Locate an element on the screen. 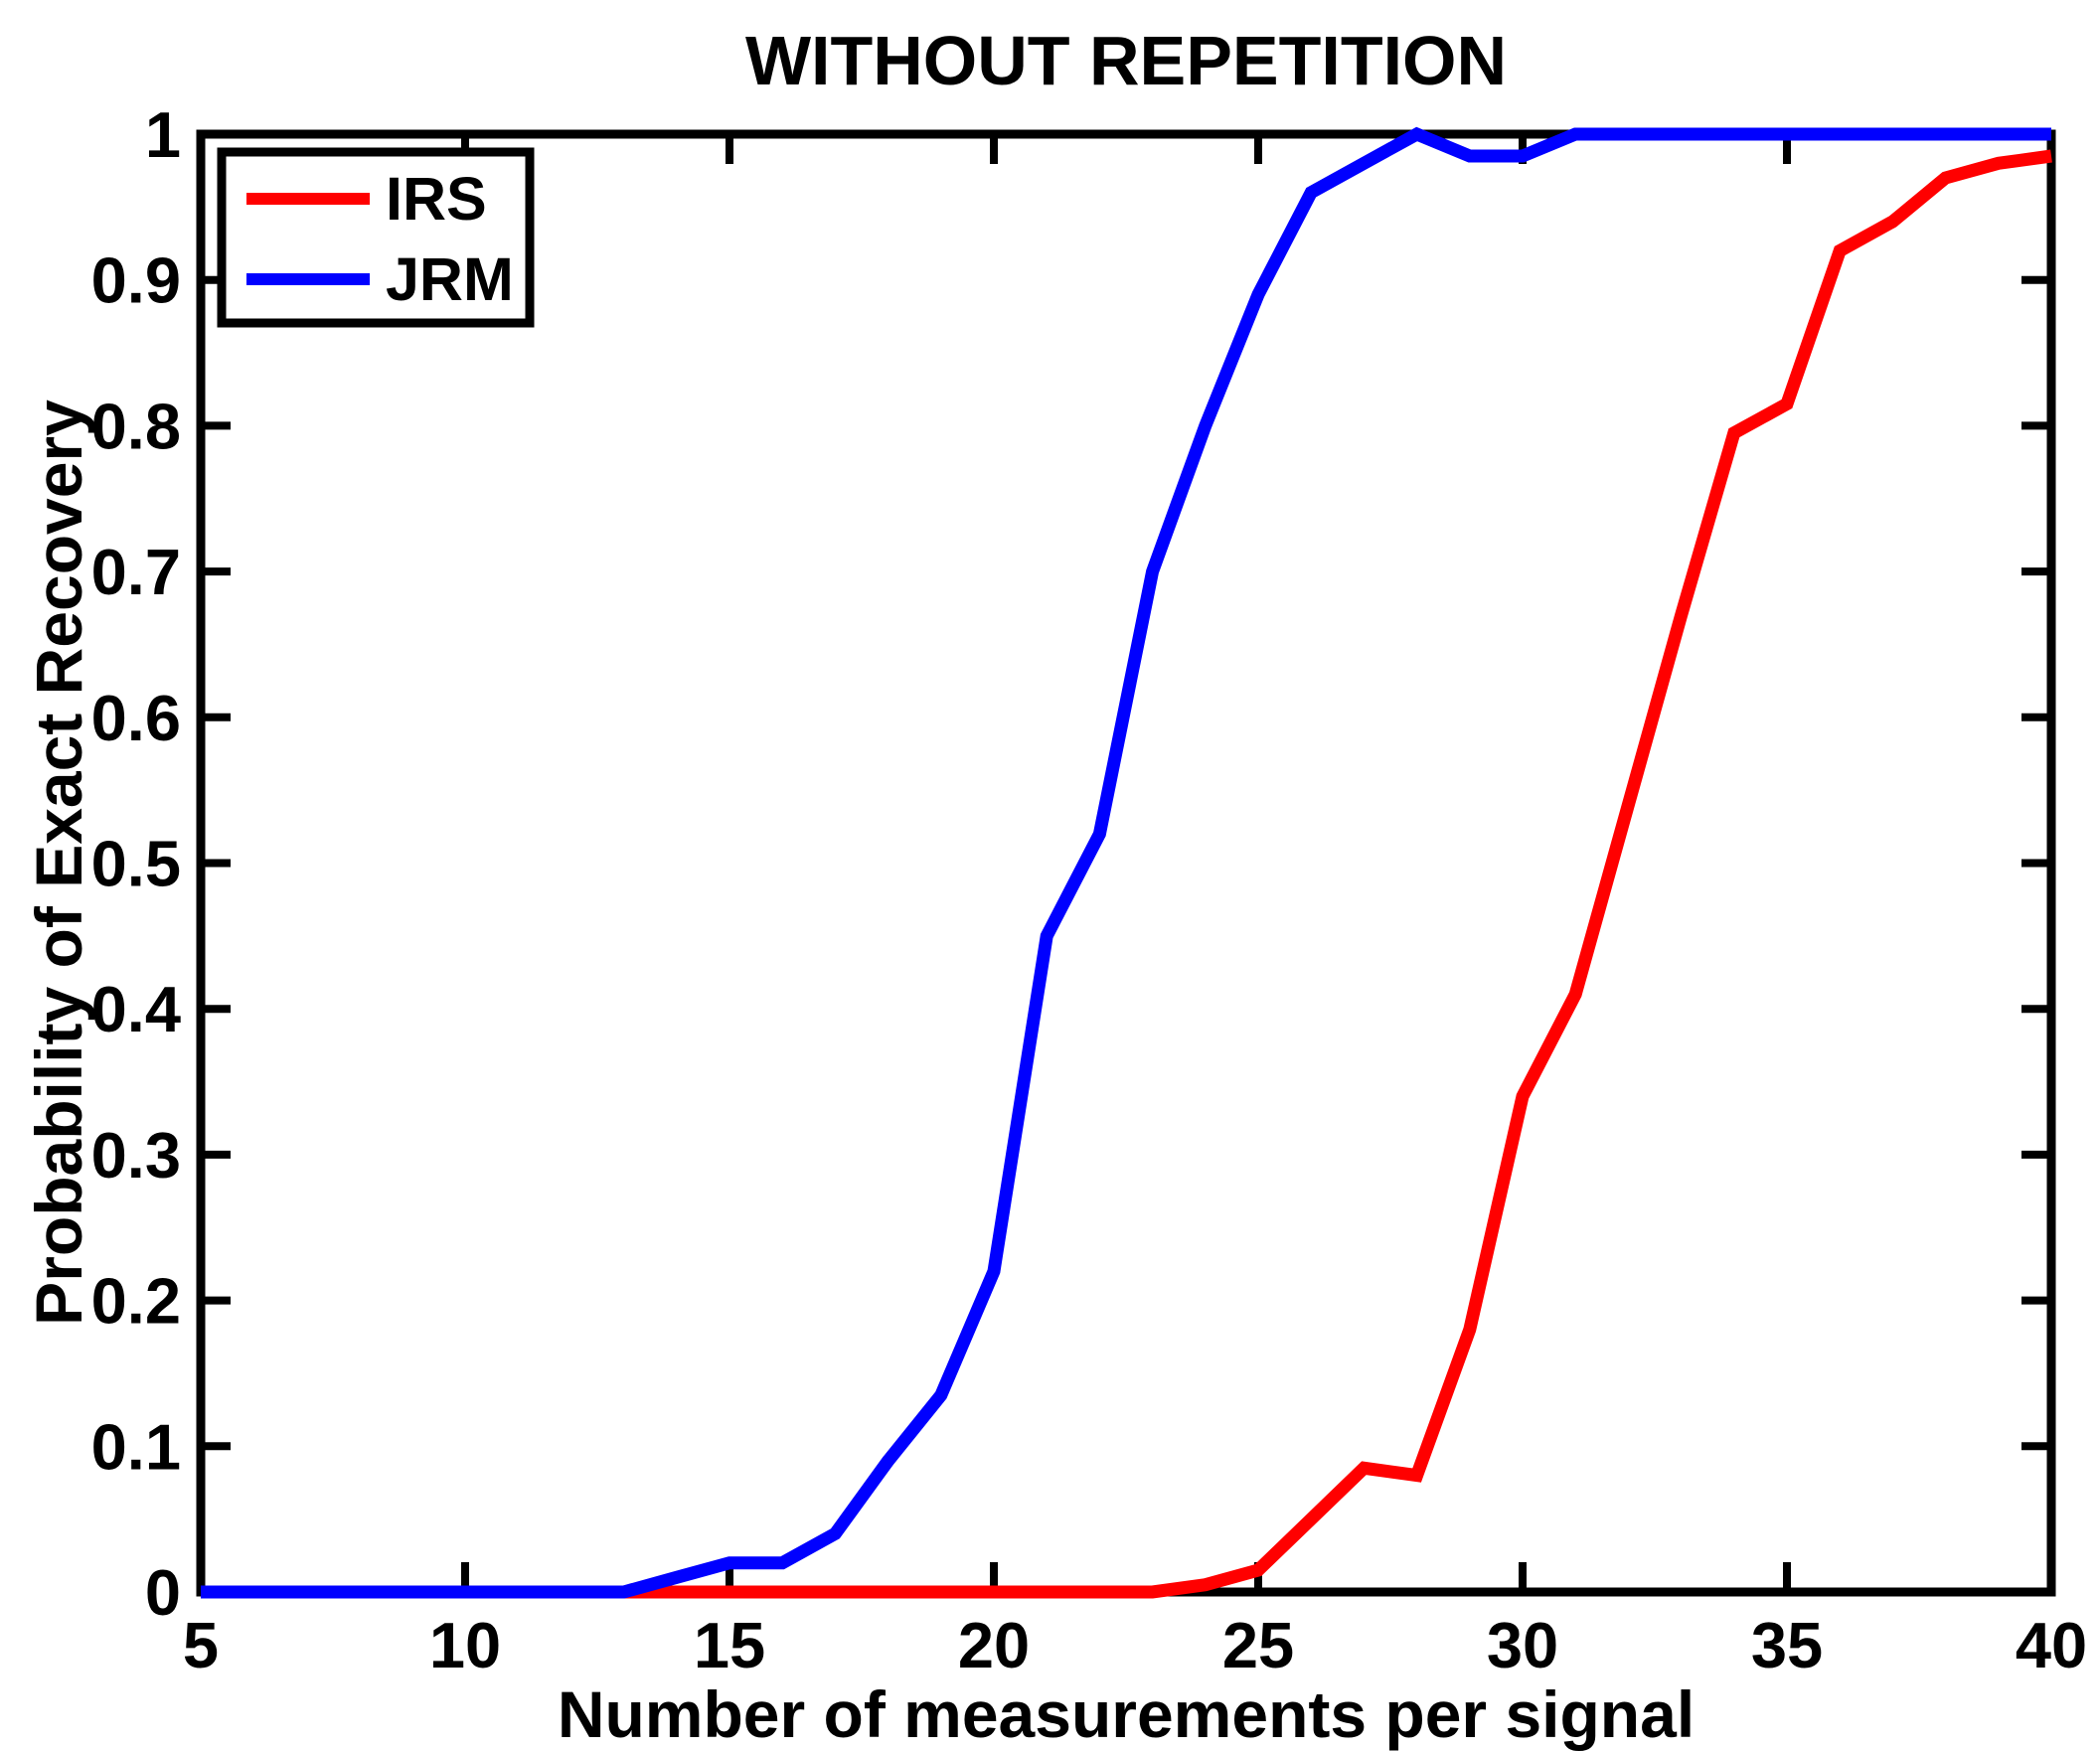 The height and width of the screenshot is (1752, 2100). y-tick-labels: 0 0.1 0.2 0.3 0.4 0.5 0.6 0.7 0.8 0.9 1 is located at coordinates (136, 863).